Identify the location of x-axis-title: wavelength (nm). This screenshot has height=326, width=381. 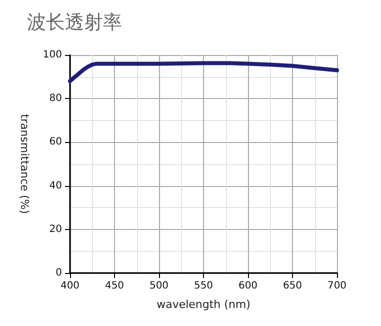
(203, 304).